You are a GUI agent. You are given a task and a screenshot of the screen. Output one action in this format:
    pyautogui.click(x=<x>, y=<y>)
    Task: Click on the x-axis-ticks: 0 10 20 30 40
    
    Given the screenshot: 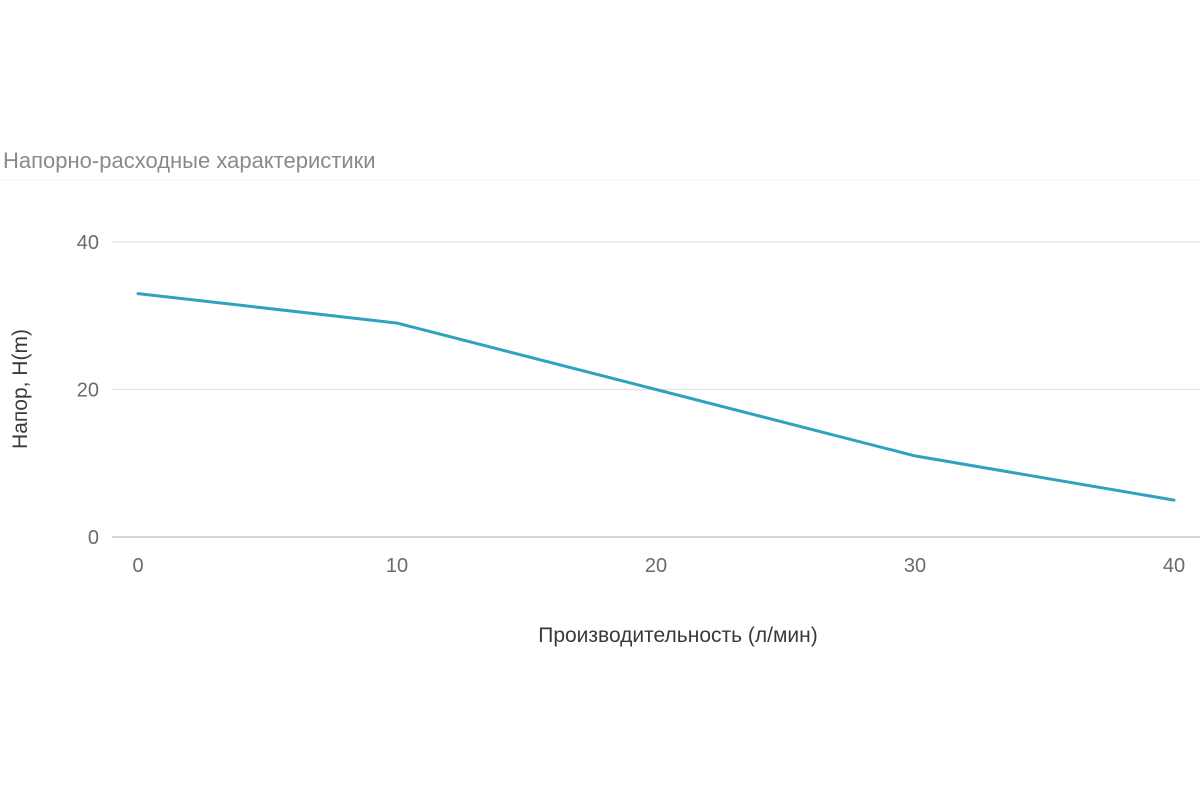 What is the action you would take?
    pyautogui.click(x=658, y=566)
    